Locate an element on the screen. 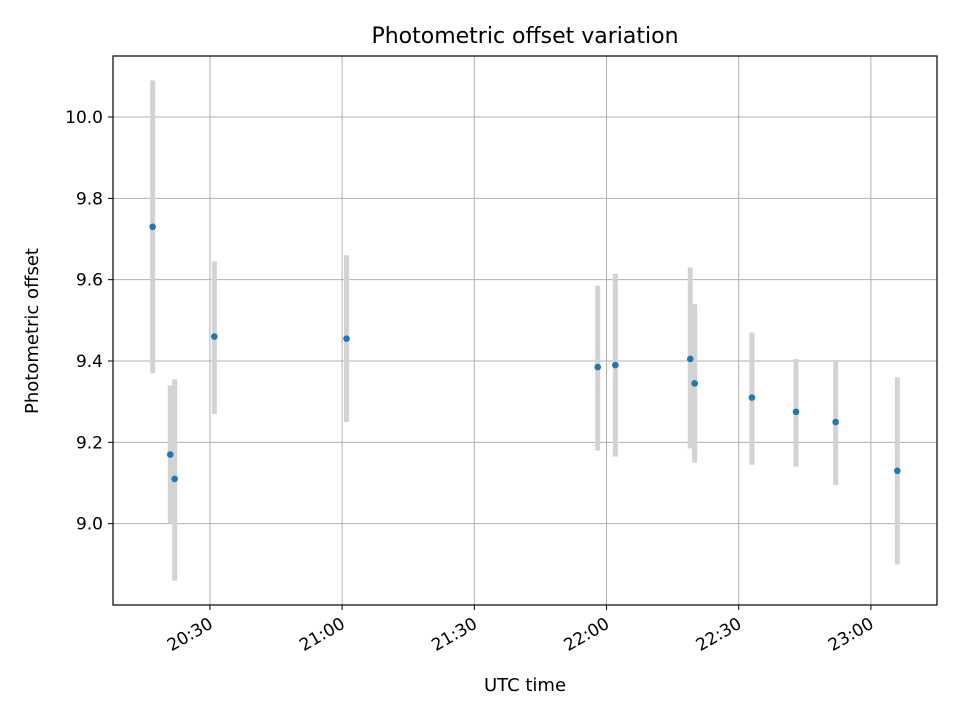 The image size is (960, 720). x-tick-label: 23:00 is located at coordinates (851, 635).